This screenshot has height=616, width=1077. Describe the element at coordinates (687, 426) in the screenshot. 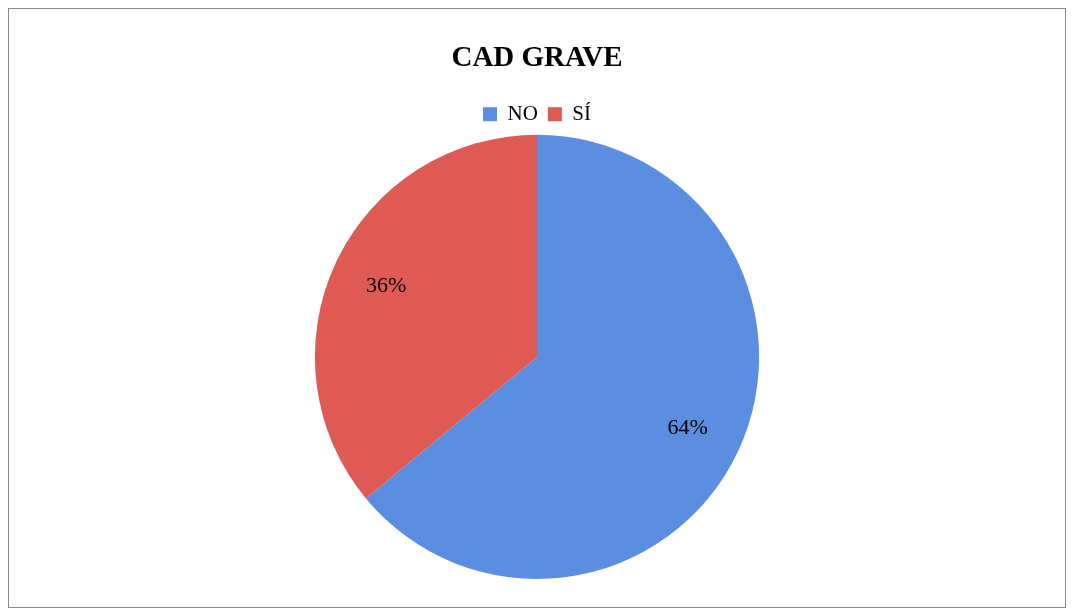

I see `data-label: 64%` at that location.